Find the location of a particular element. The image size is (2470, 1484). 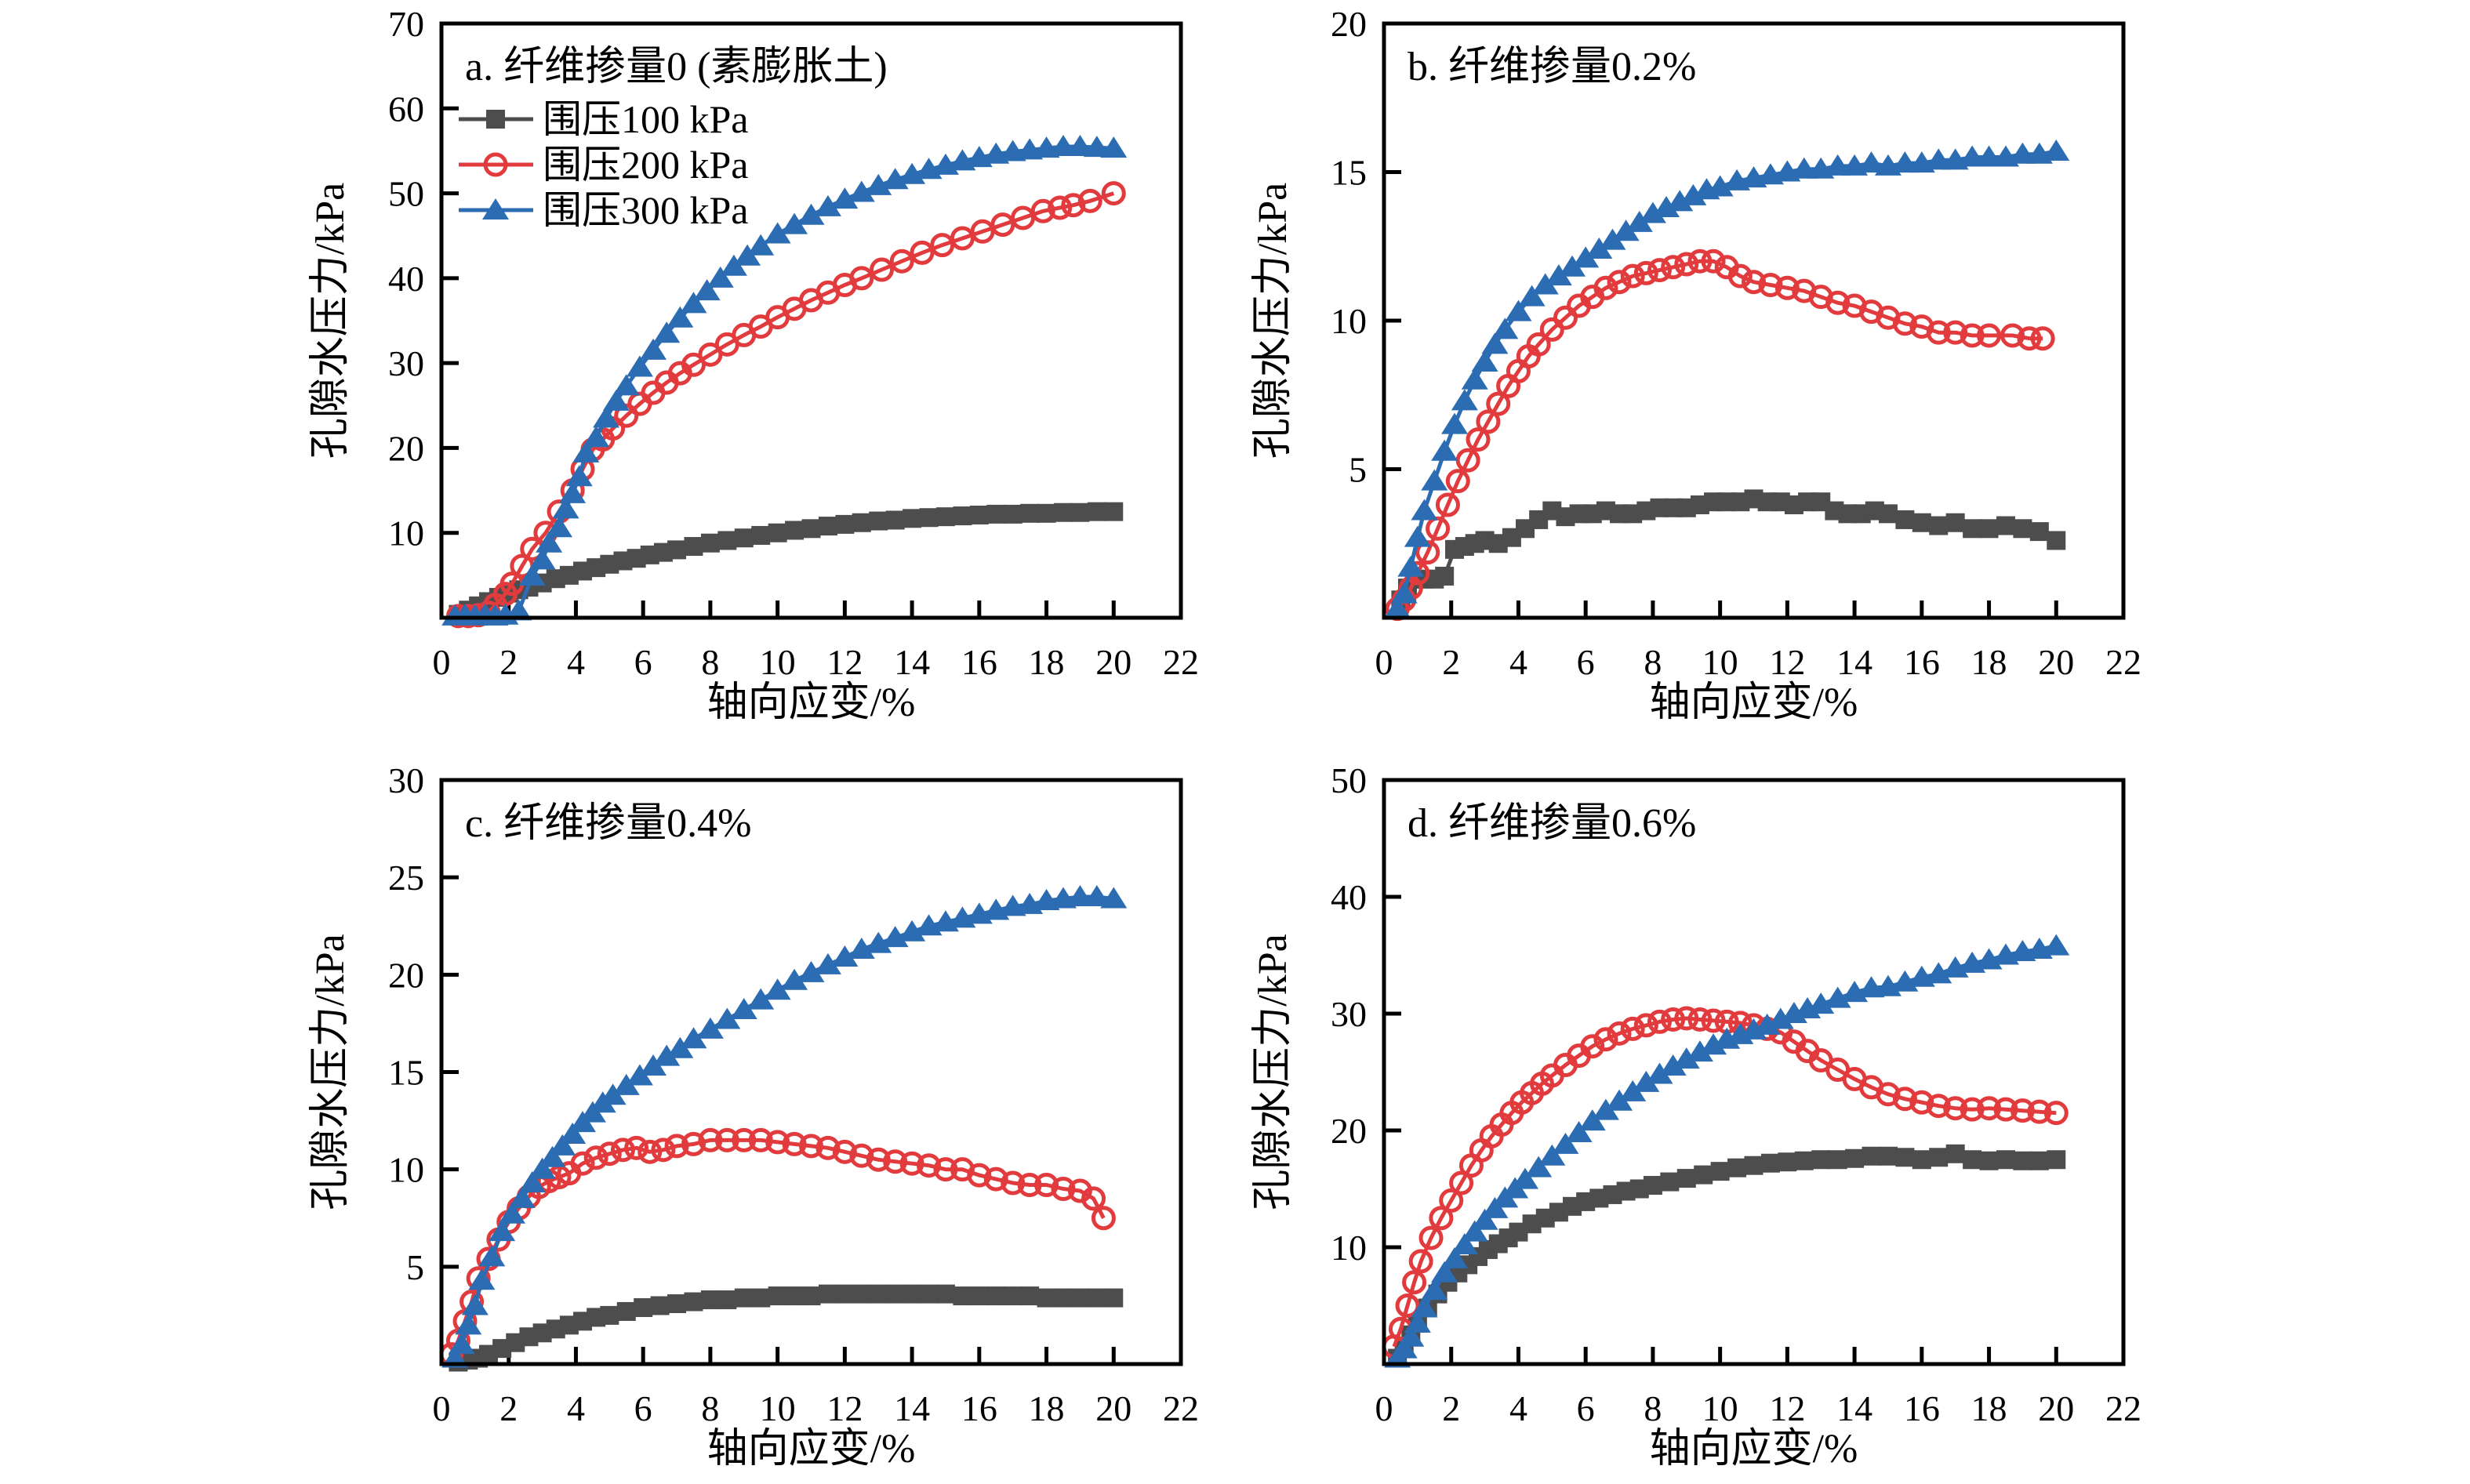

x-tick-label: 14 is located at coordinates (912, 1408).